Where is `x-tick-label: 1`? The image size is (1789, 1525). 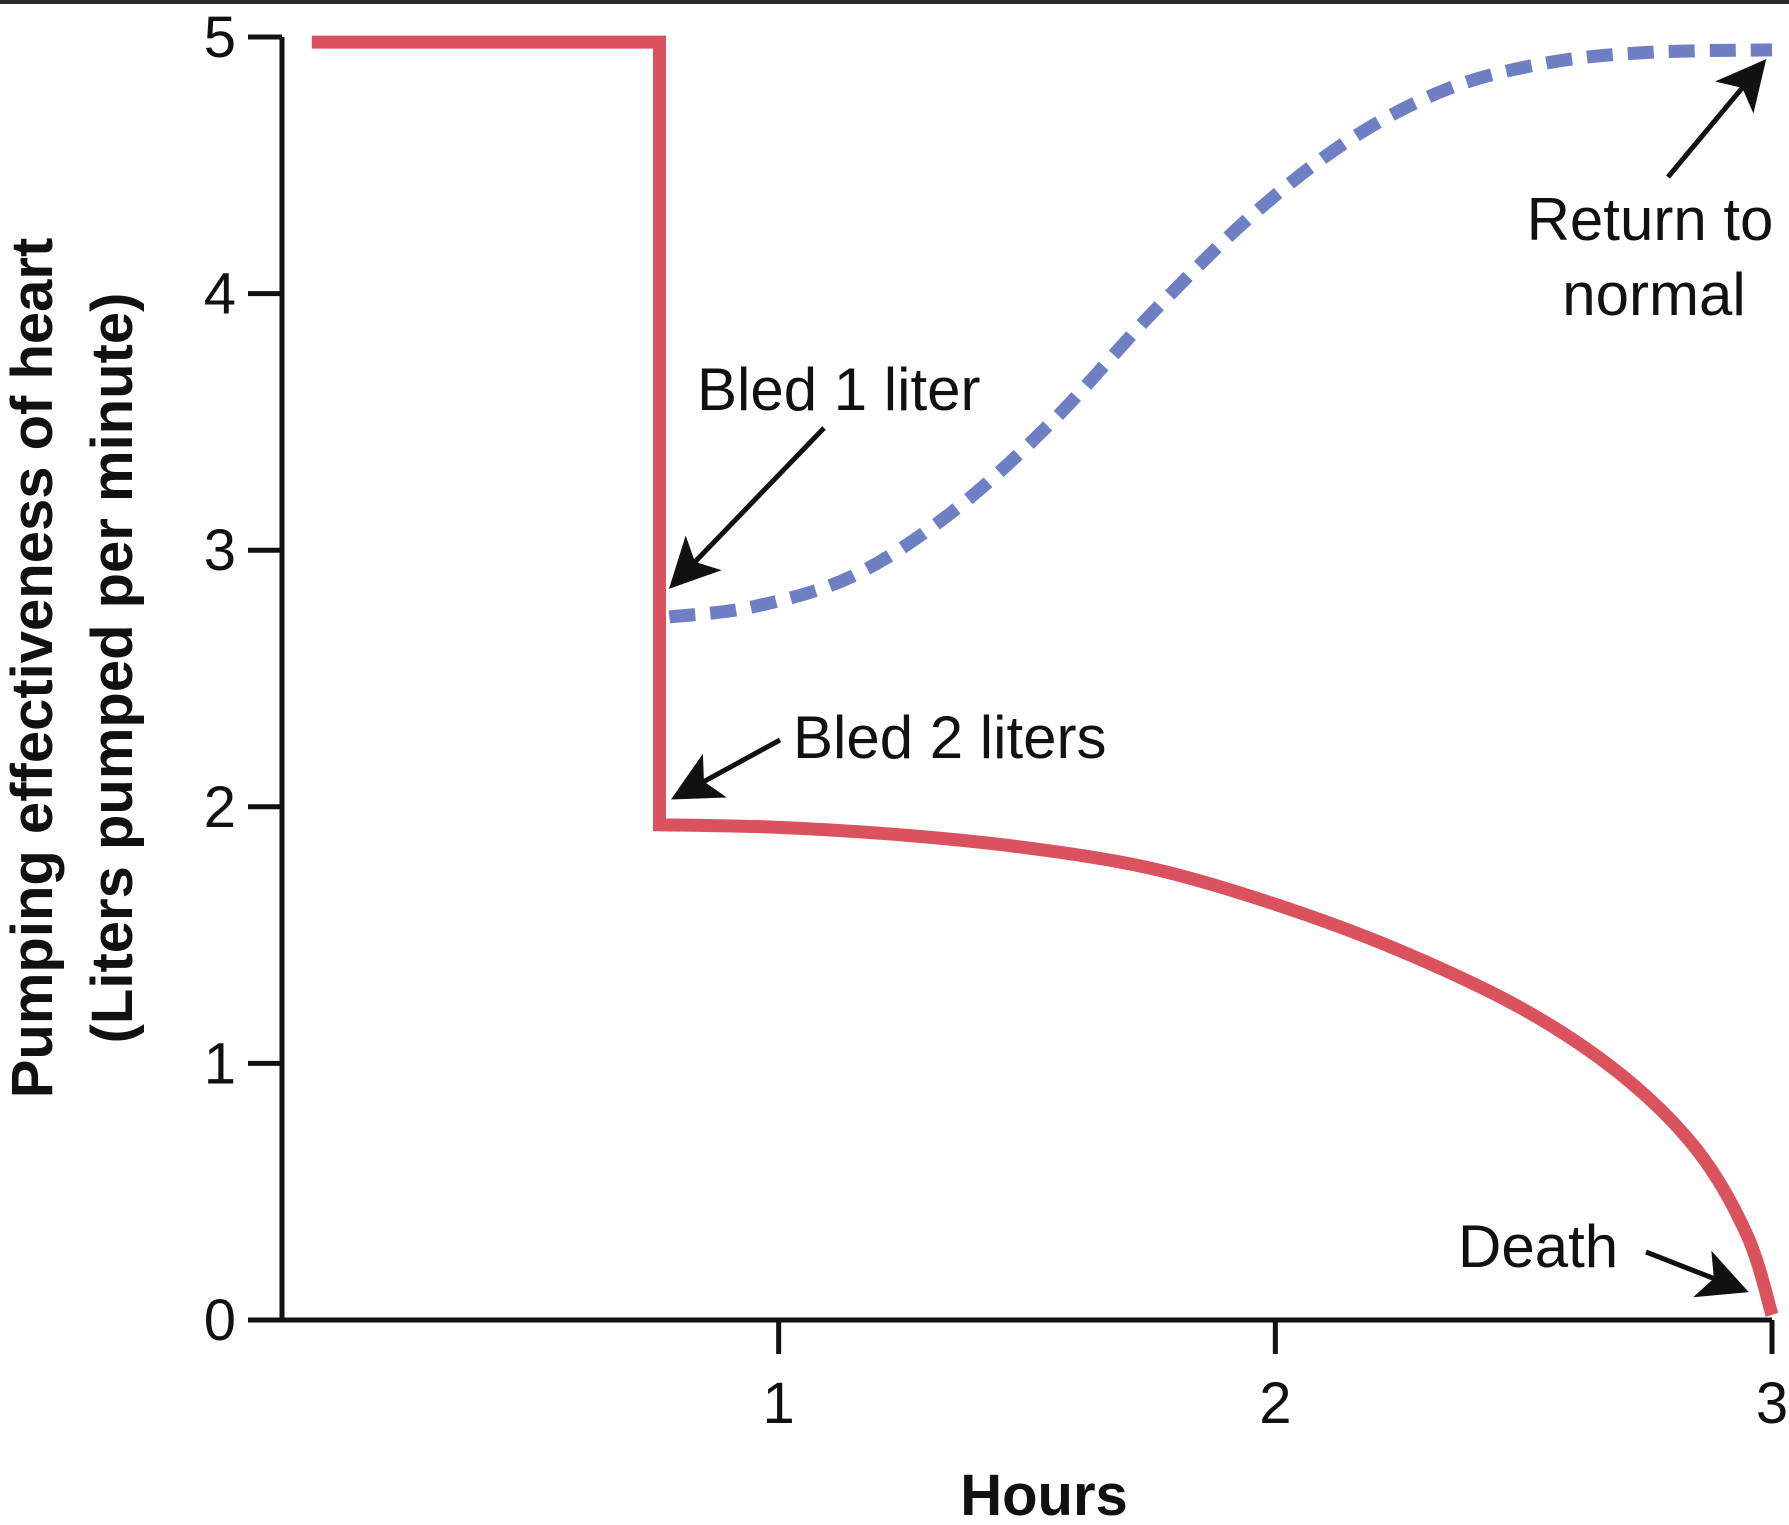
x-tick-label: 1 is located at coordinates (779, 1403).